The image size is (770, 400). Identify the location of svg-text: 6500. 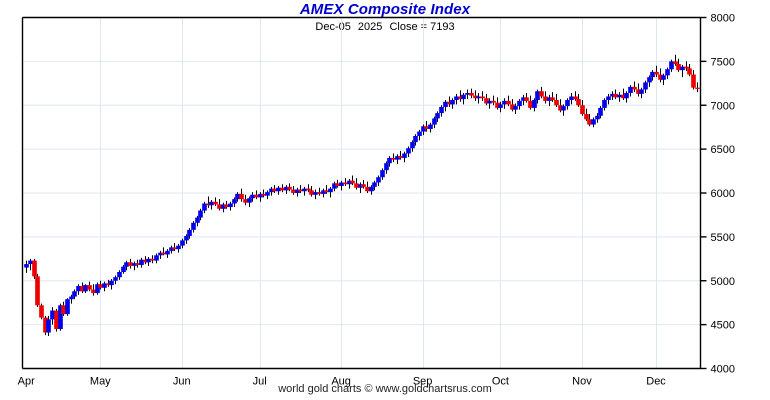
(723, 150).